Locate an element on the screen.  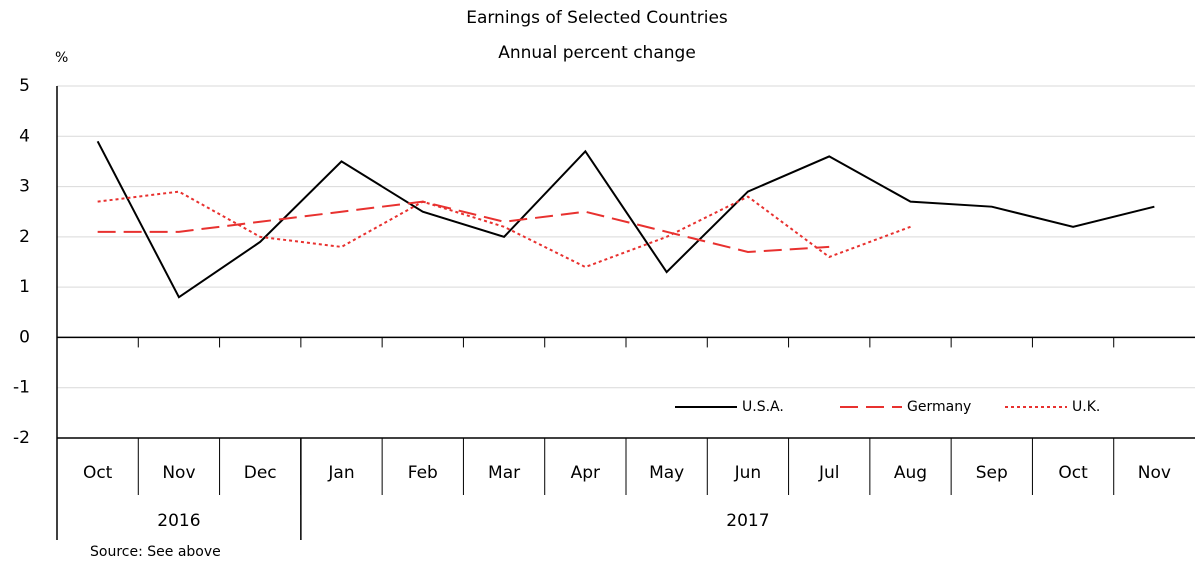
y-tick-label: 0 is located at coordinates (24, 337).